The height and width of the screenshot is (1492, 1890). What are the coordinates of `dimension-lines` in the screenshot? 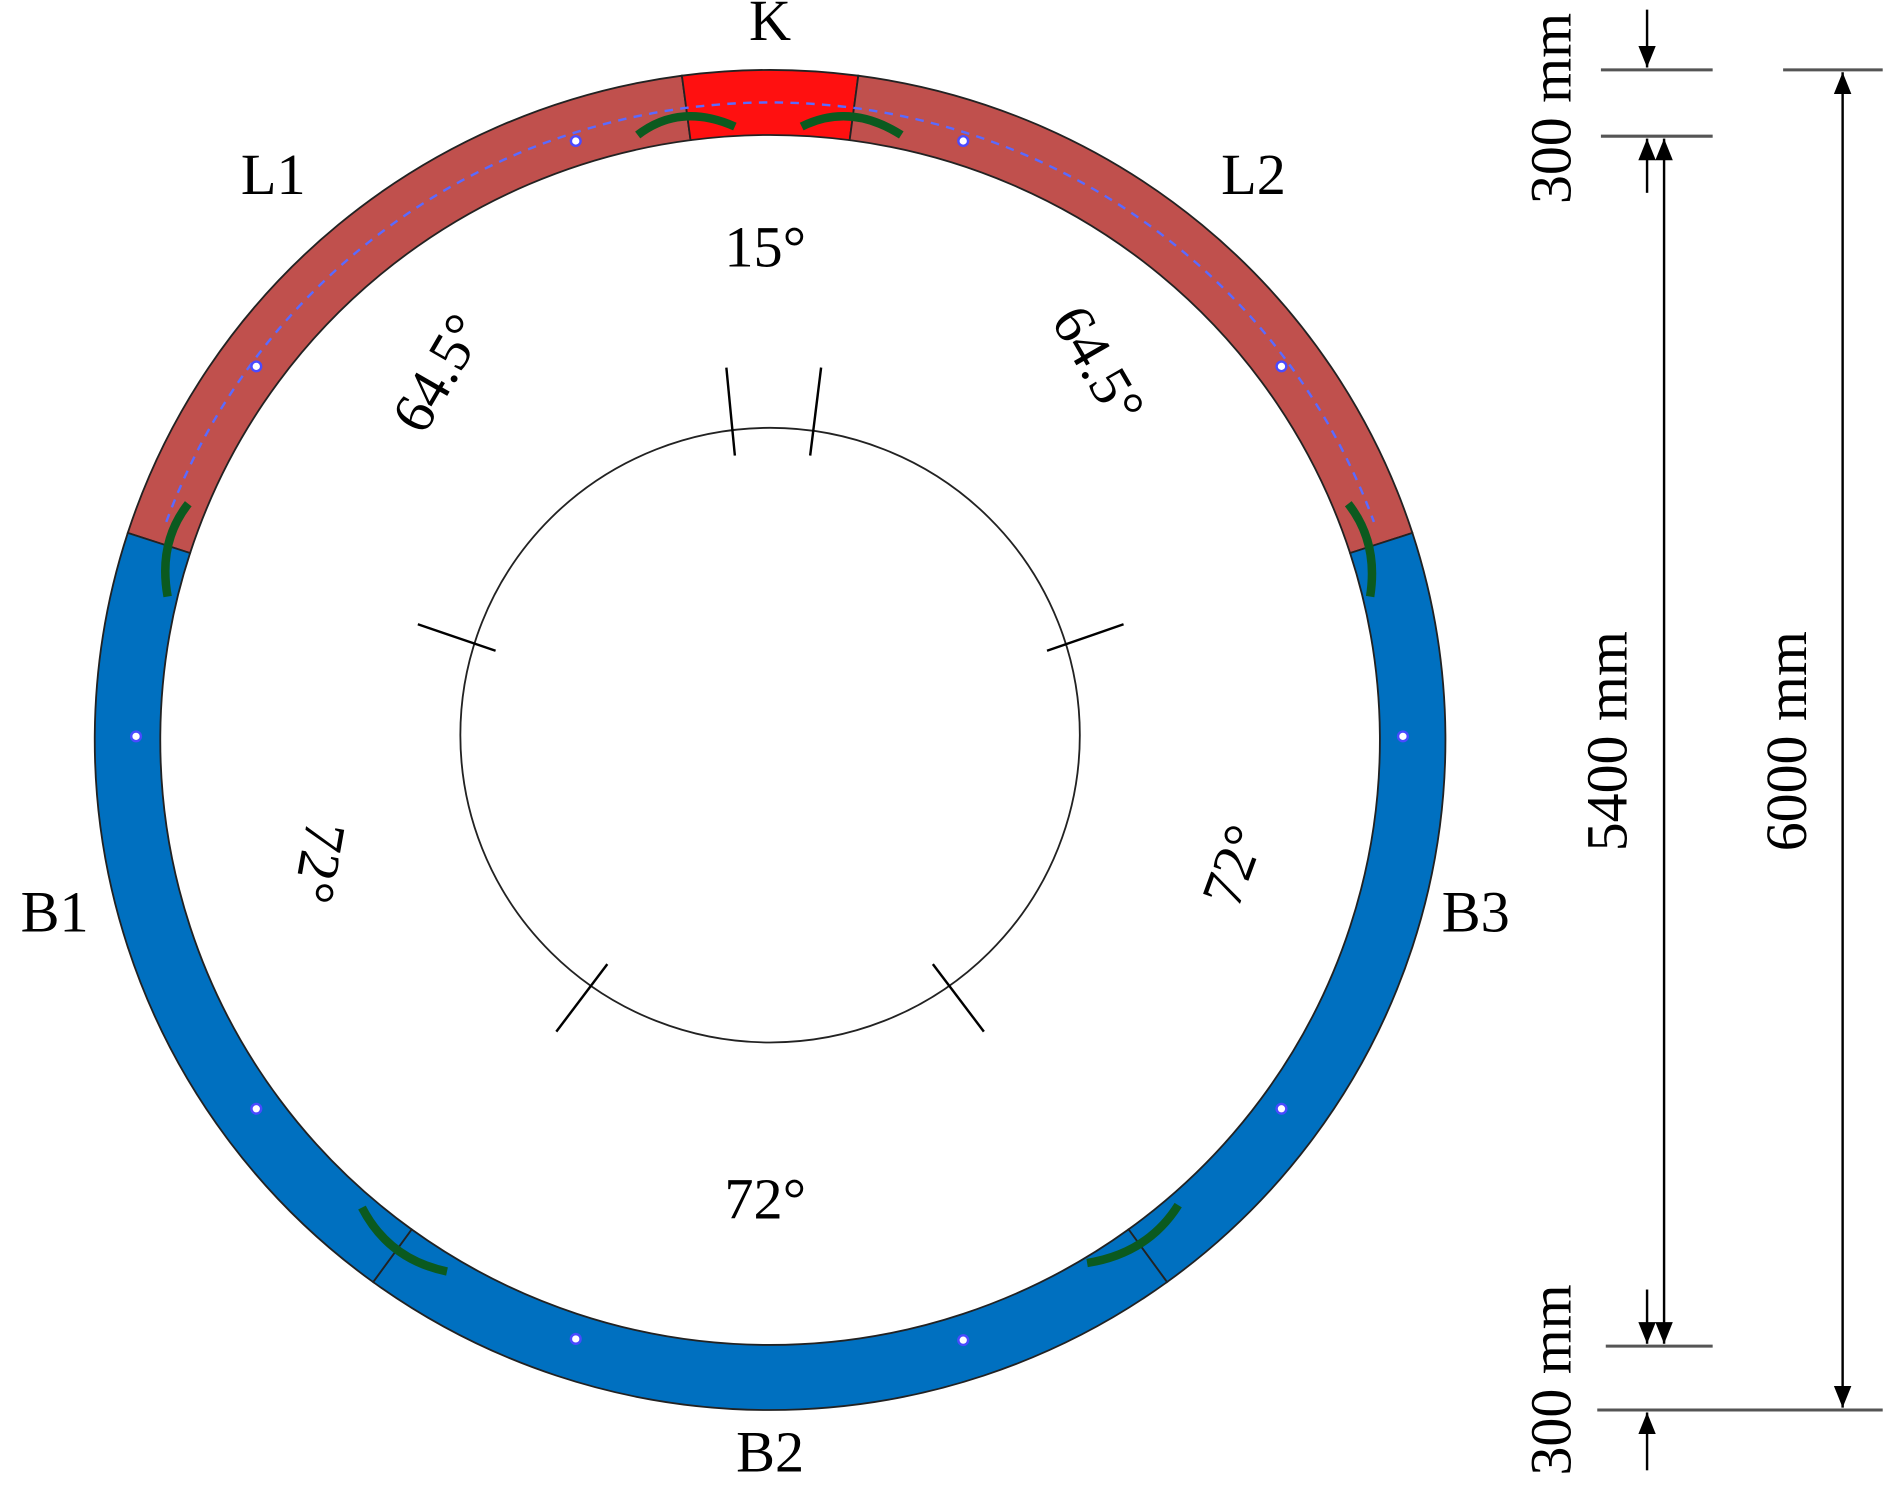 It's located at (1740, 740).